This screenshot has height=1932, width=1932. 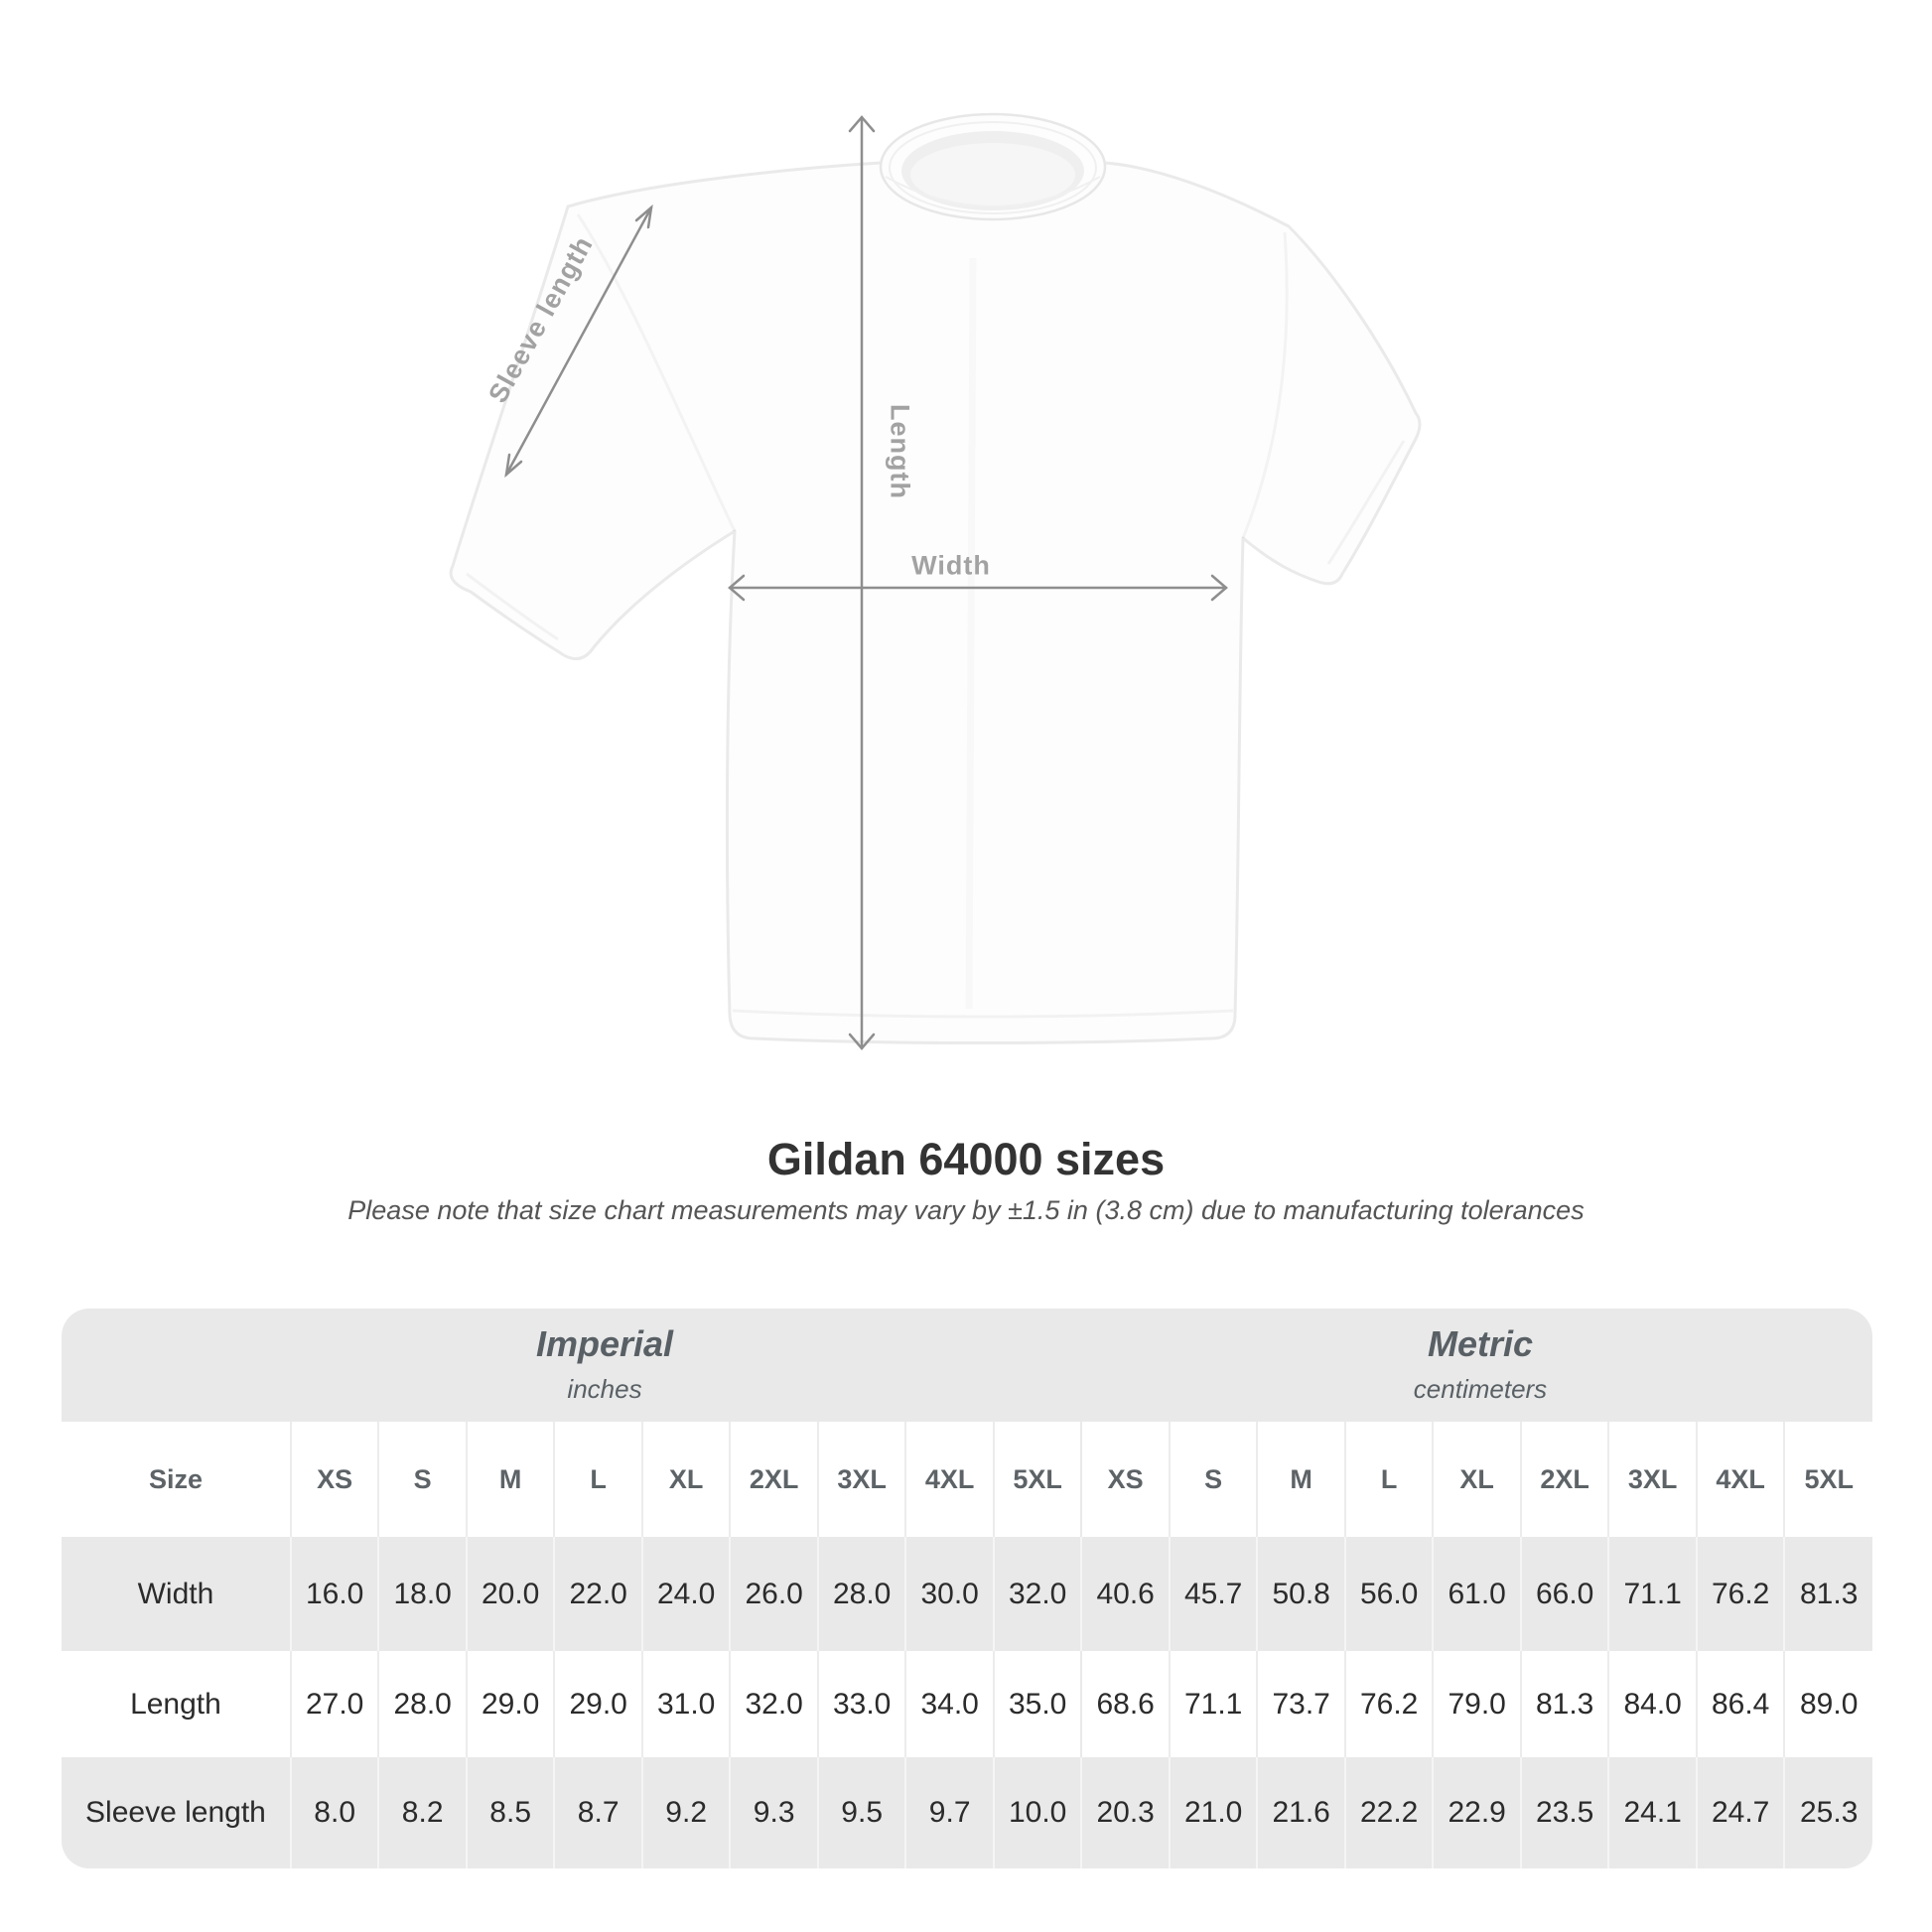 I want to click on cell-width-metric-2xl: 66.0, so click(x=1565, y=1594).